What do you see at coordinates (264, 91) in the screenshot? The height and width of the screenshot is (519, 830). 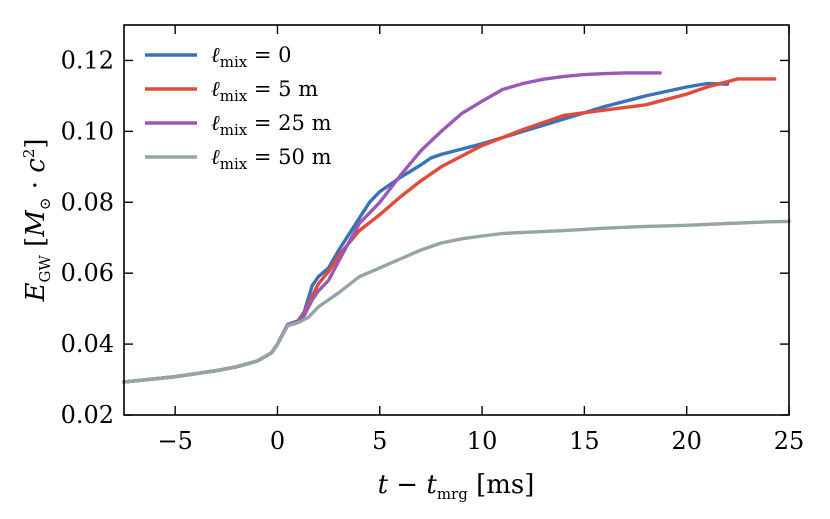 I see `legend-label-1: ℓmix = 5 m` at bounding box center [264, 91].